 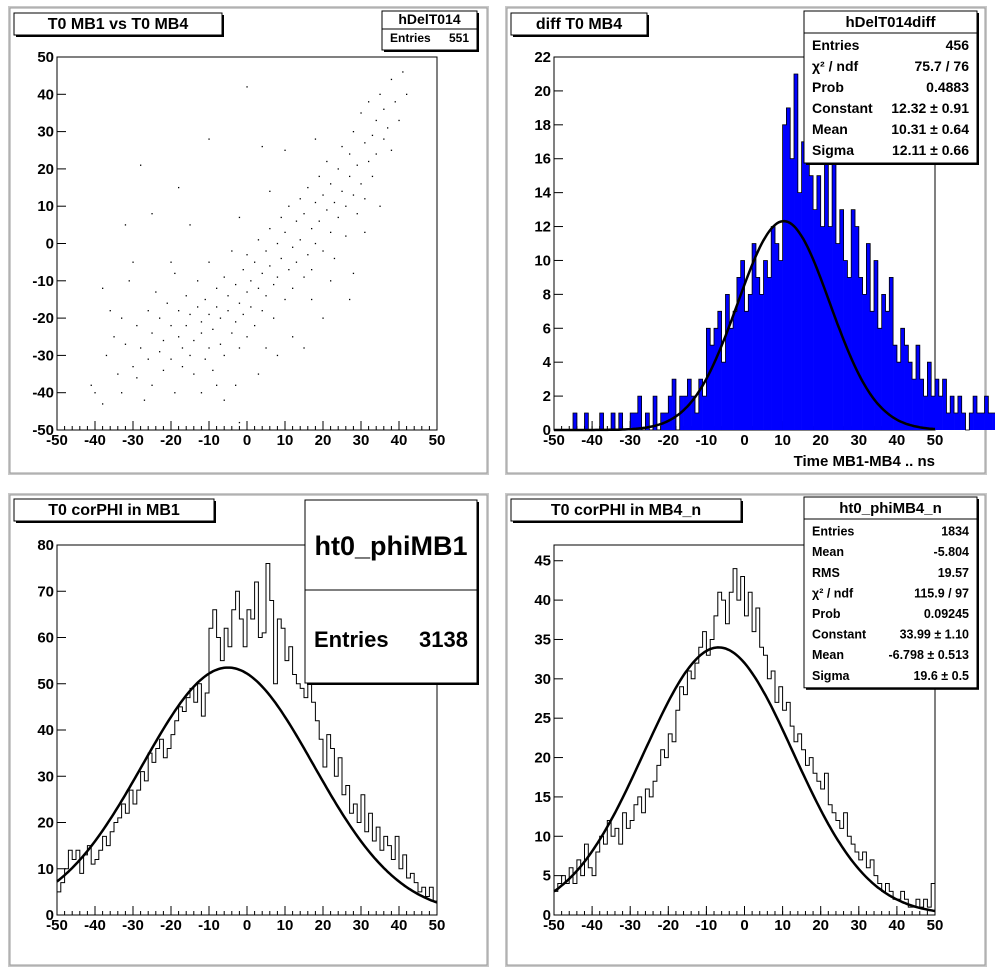 I want to click on stats-row-value: 1834, so click(x=955, y=532).